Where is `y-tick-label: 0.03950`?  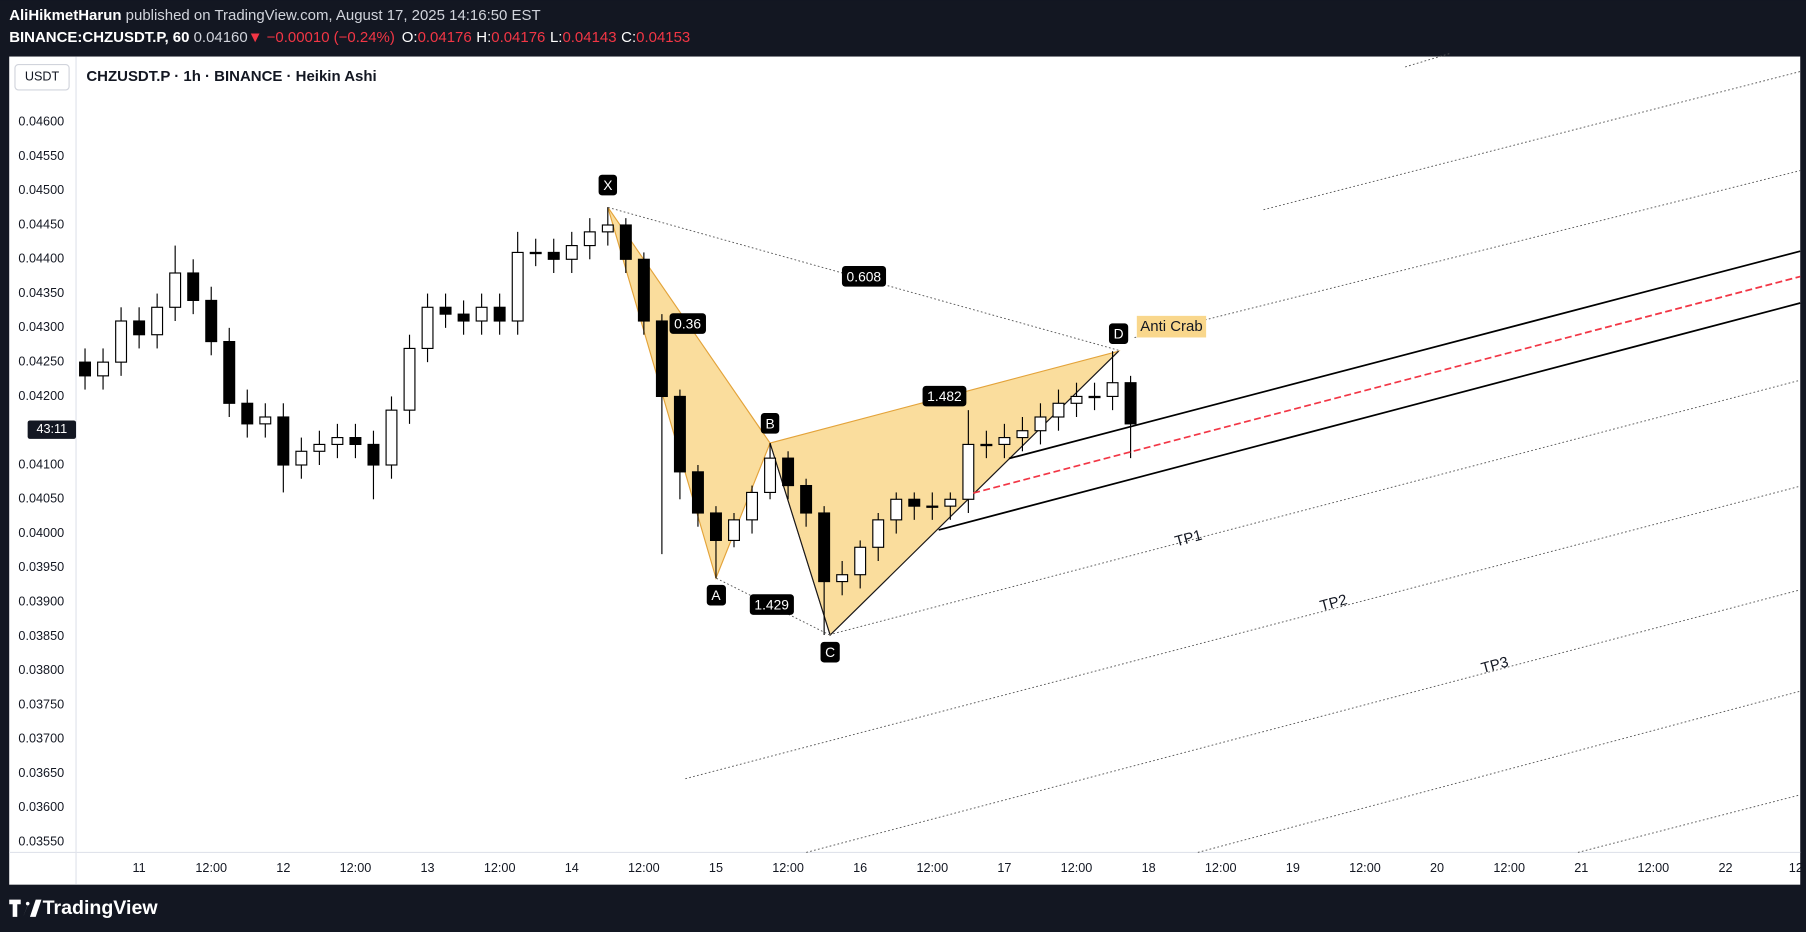
y-tick-label: 0.03950 is located at coordinates (41, 567).